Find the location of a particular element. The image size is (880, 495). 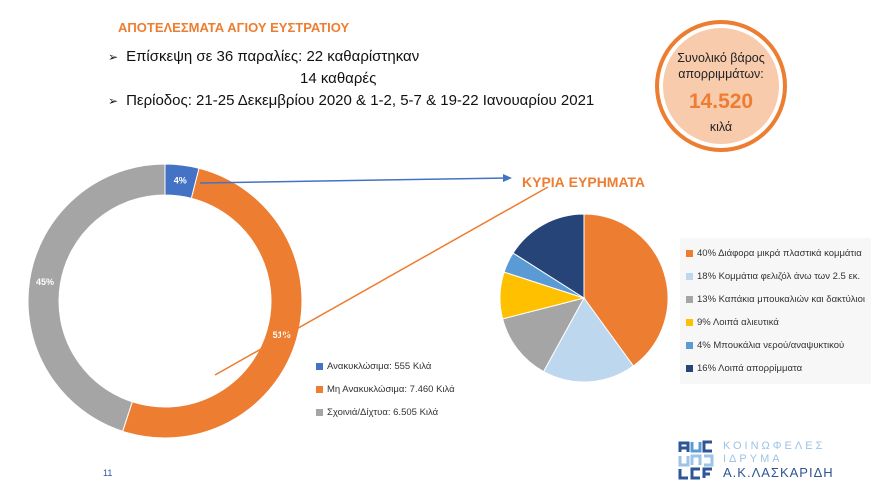

logo-line-2: ΙΔΡΥΜΑ is located at coordinates (753, 459).